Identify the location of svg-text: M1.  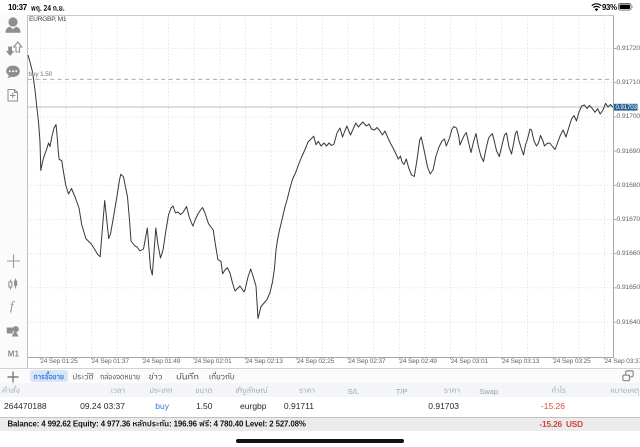
(14, 354).